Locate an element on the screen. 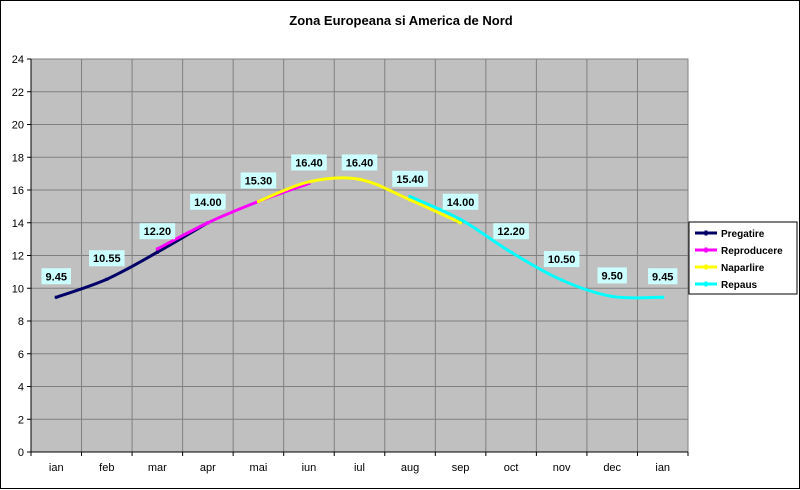  y-tick-label: 2 is located at coordinates (21, 420).